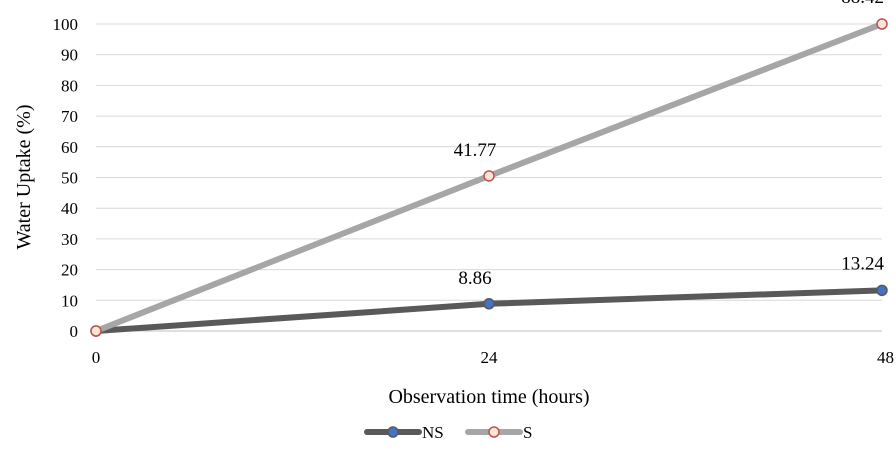  I want to click on legend-item-s: S, so click(498, 432).